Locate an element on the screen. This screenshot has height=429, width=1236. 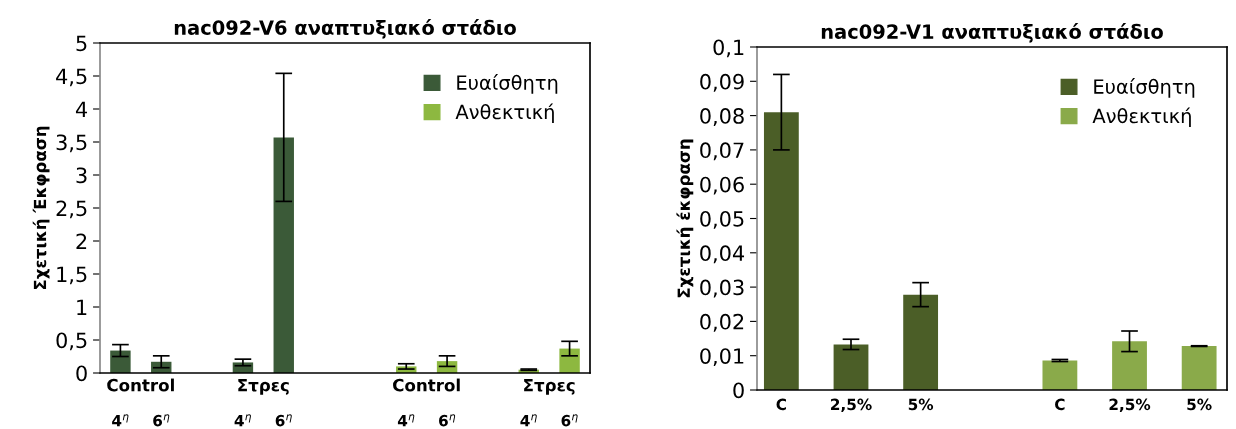
y-tick-label: 0,04 is located at coordinates (722, 254).